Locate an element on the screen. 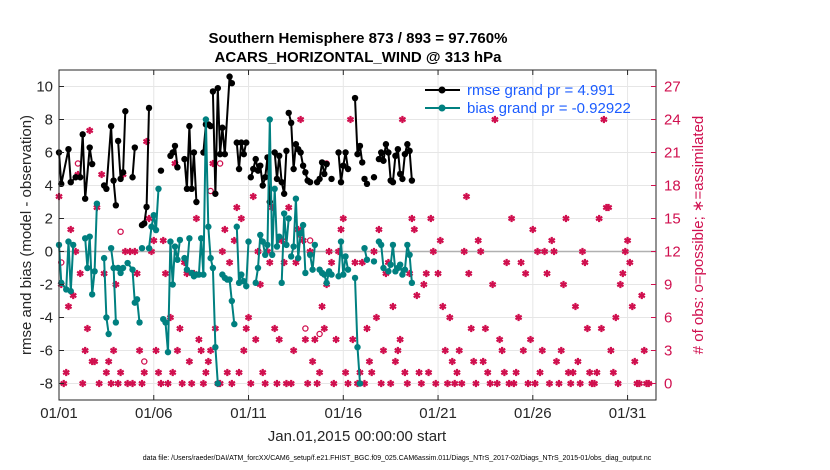  y2-axis-ticks: 0 3 6 9 12 15 18 21 24 27 is located at coordinates (666, 236).